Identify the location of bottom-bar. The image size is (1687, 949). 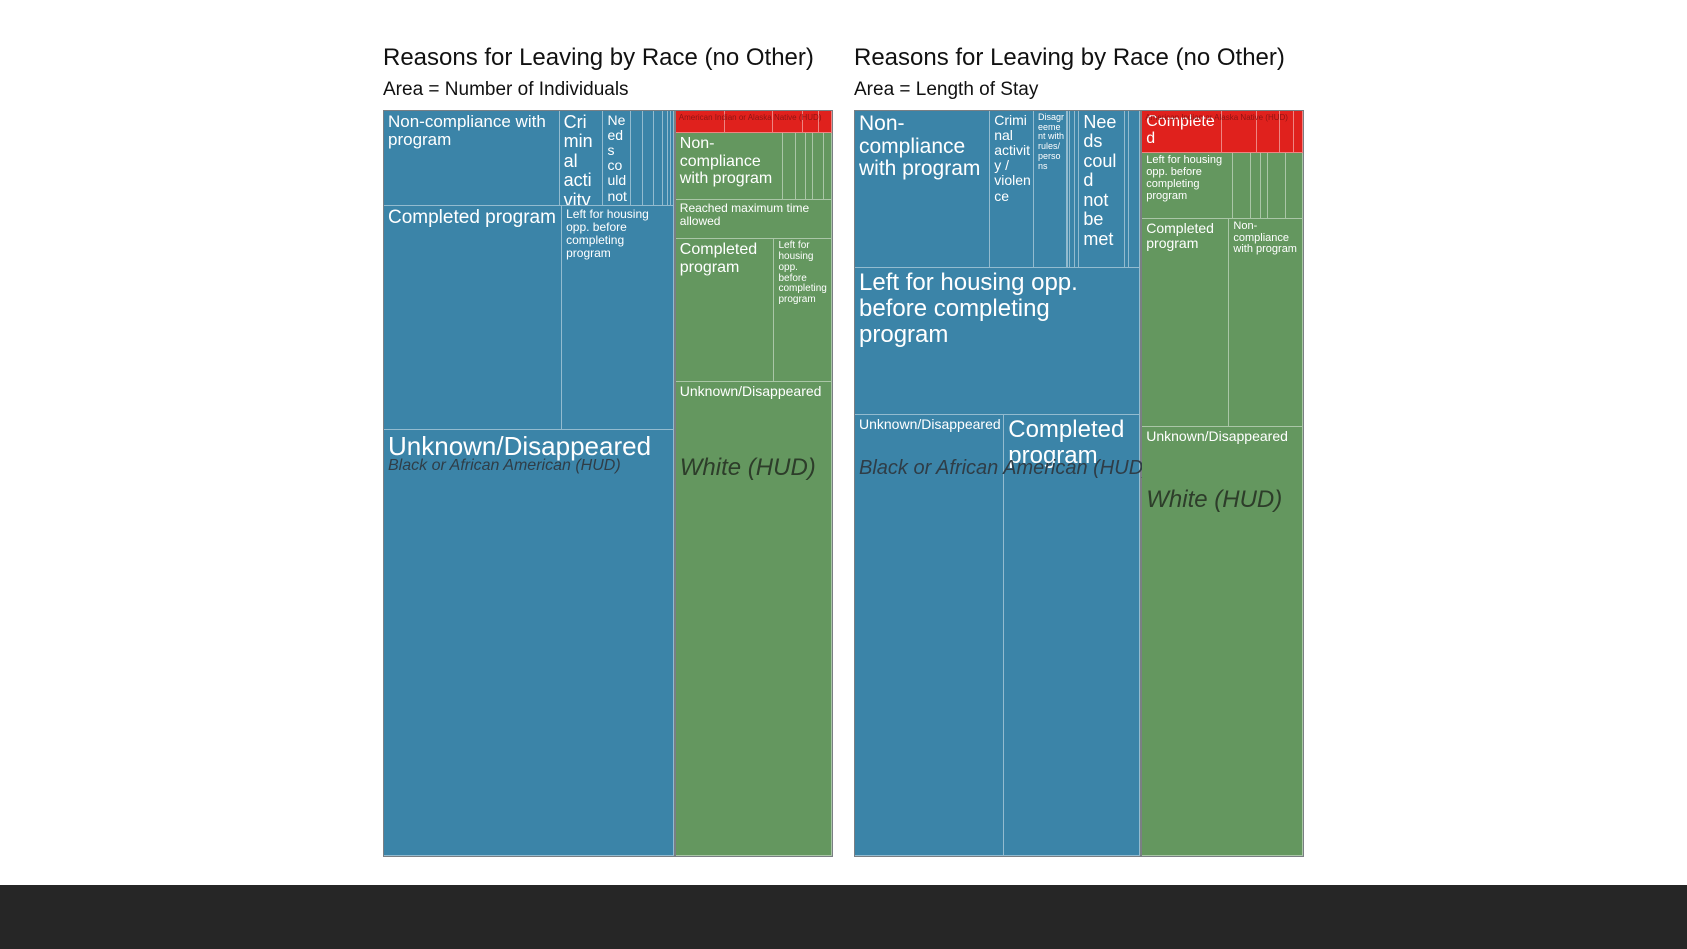
(843, 917).